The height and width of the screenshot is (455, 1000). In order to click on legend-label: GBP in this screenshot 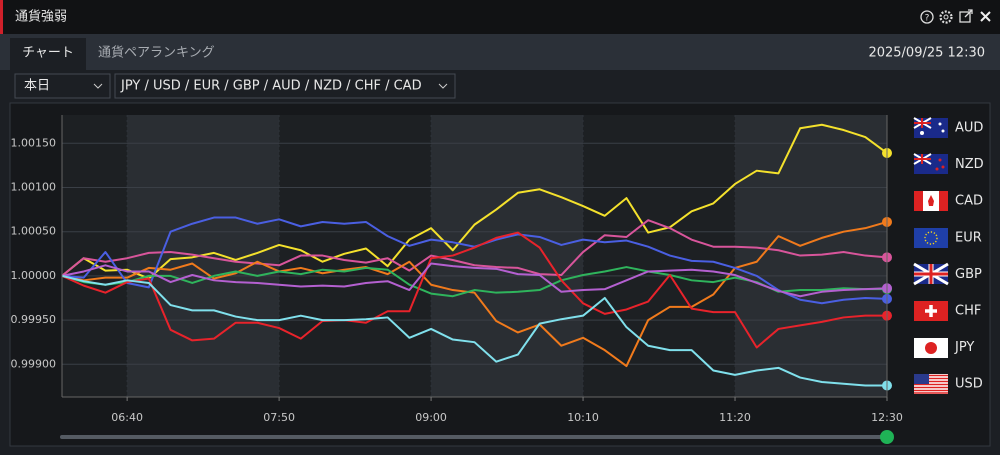, I will do `click(968, 274)`.